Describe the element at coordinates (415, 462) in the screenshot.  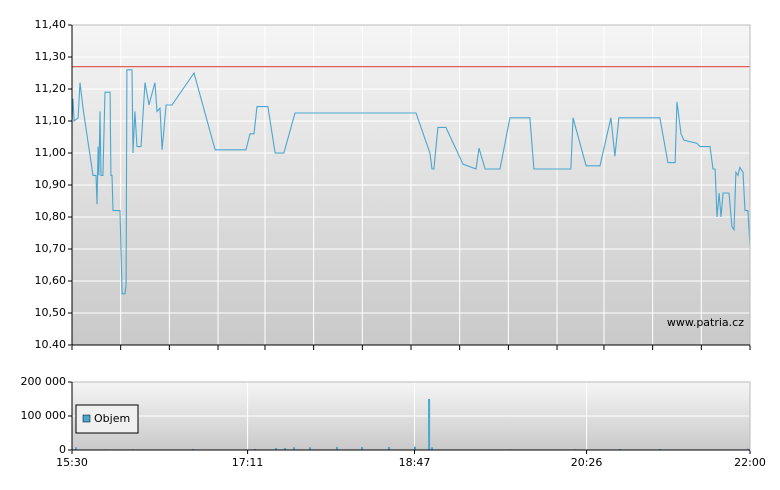
I see `x-tick-label: 18:47` at that location.